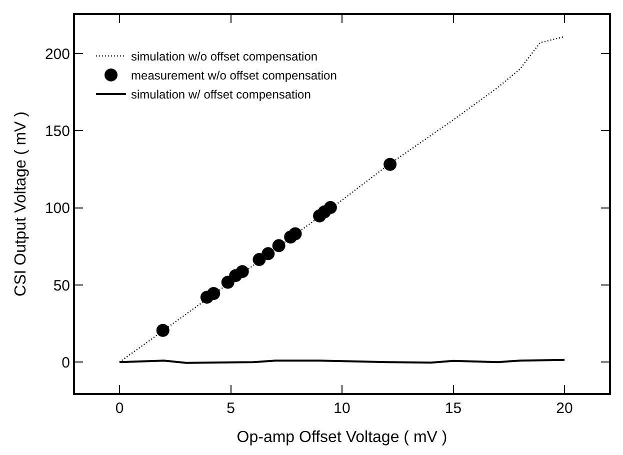 The image size is (623, 455). What do you see at coordinates (230, 408) in the screenshot?
I see `x-tick-label: 5` at bounding box center [230, 408].